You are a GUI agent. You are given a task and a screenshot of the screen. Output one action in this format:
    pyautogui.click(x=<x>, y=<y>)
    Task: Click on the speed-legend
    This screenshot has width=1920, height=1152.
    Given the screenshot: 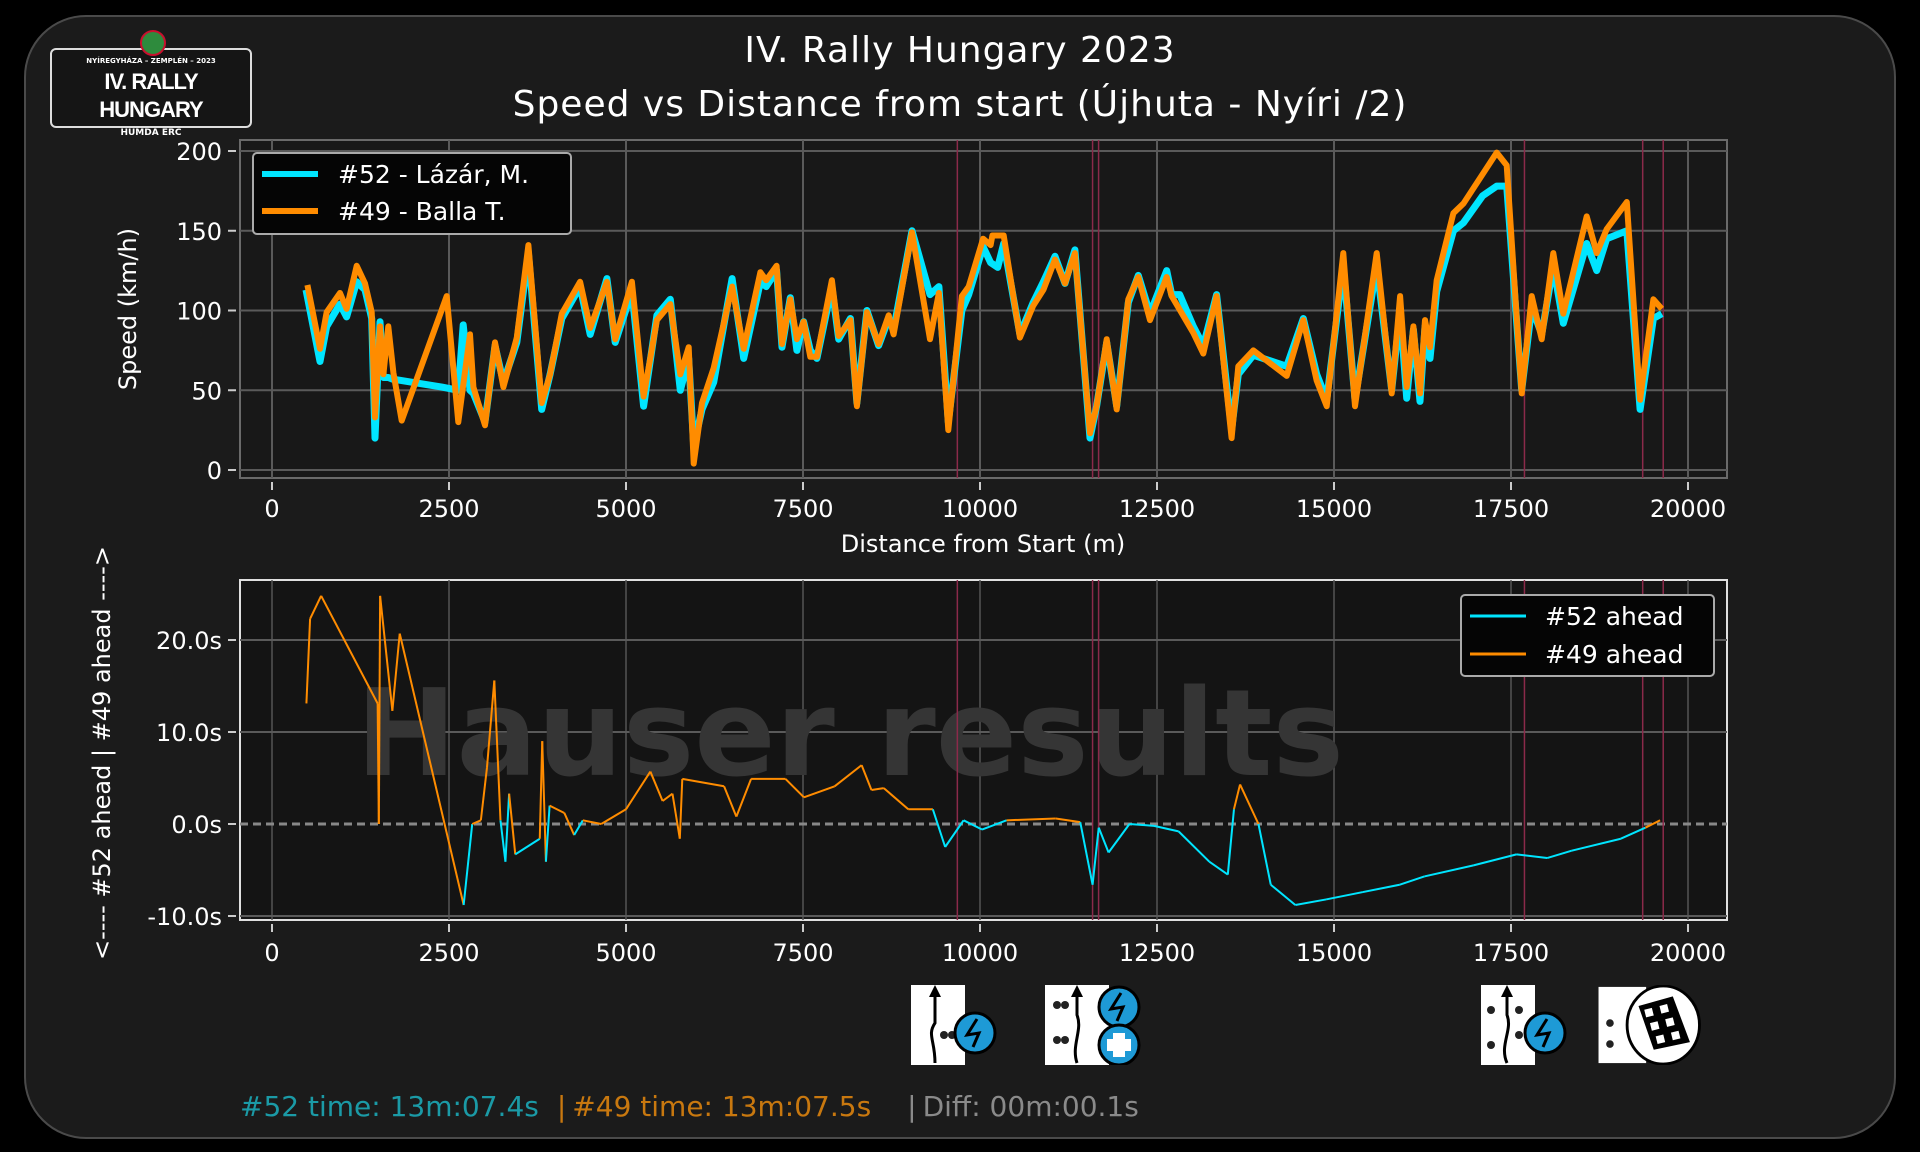 What is the action you would take?
    pyautogui.click(x=412, y=193)
    